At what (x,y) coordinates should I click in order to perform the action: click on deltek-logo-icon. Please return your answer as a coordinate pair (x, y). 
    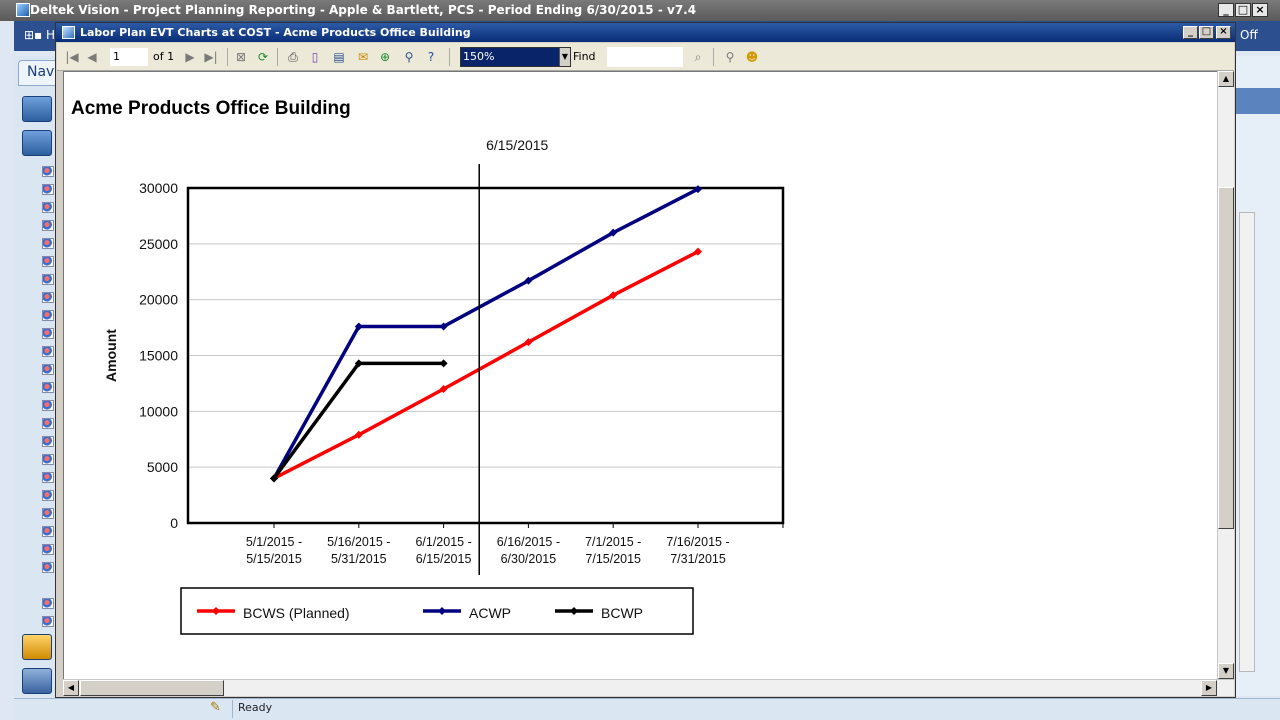
    Looking at the image, I should click on (23, 10).